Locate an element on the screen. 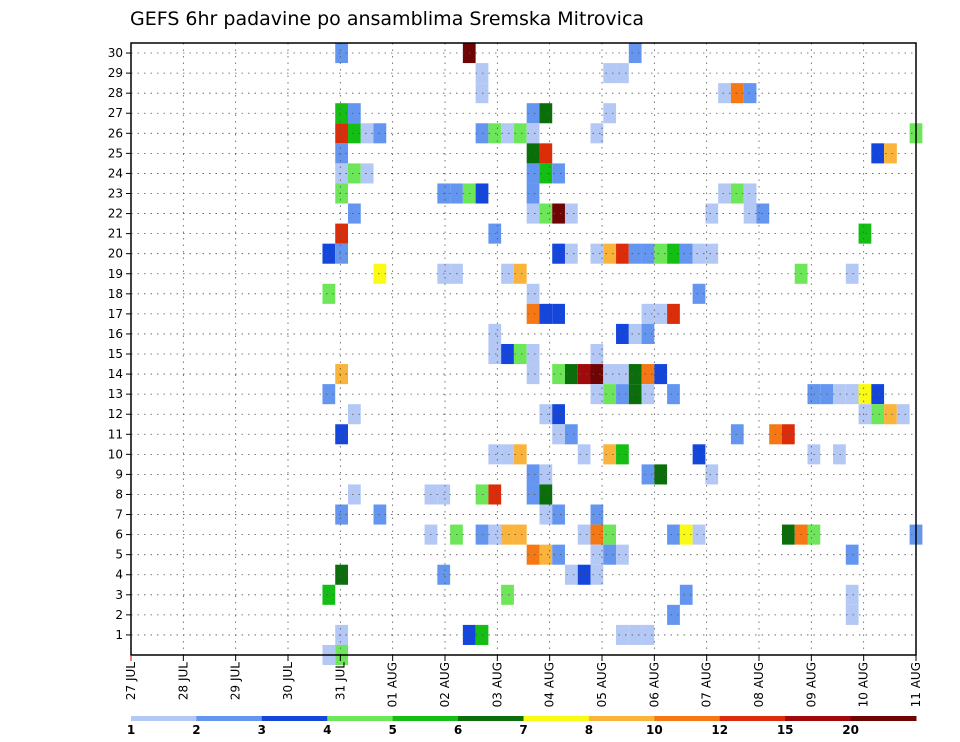  x-tick-label: 08 AUG is located at coordinates (759, 684).